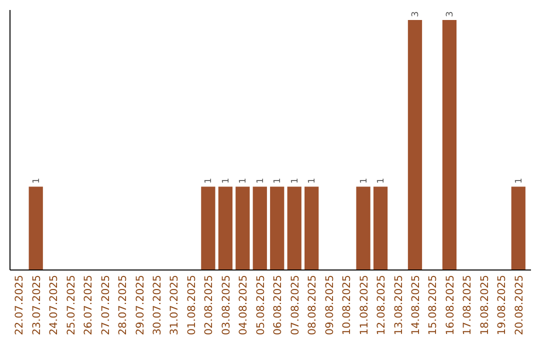  Describe the element at coordinates (295, 305) in the screenshot. I see `x-tick-label: 07.08.2025` at that location.